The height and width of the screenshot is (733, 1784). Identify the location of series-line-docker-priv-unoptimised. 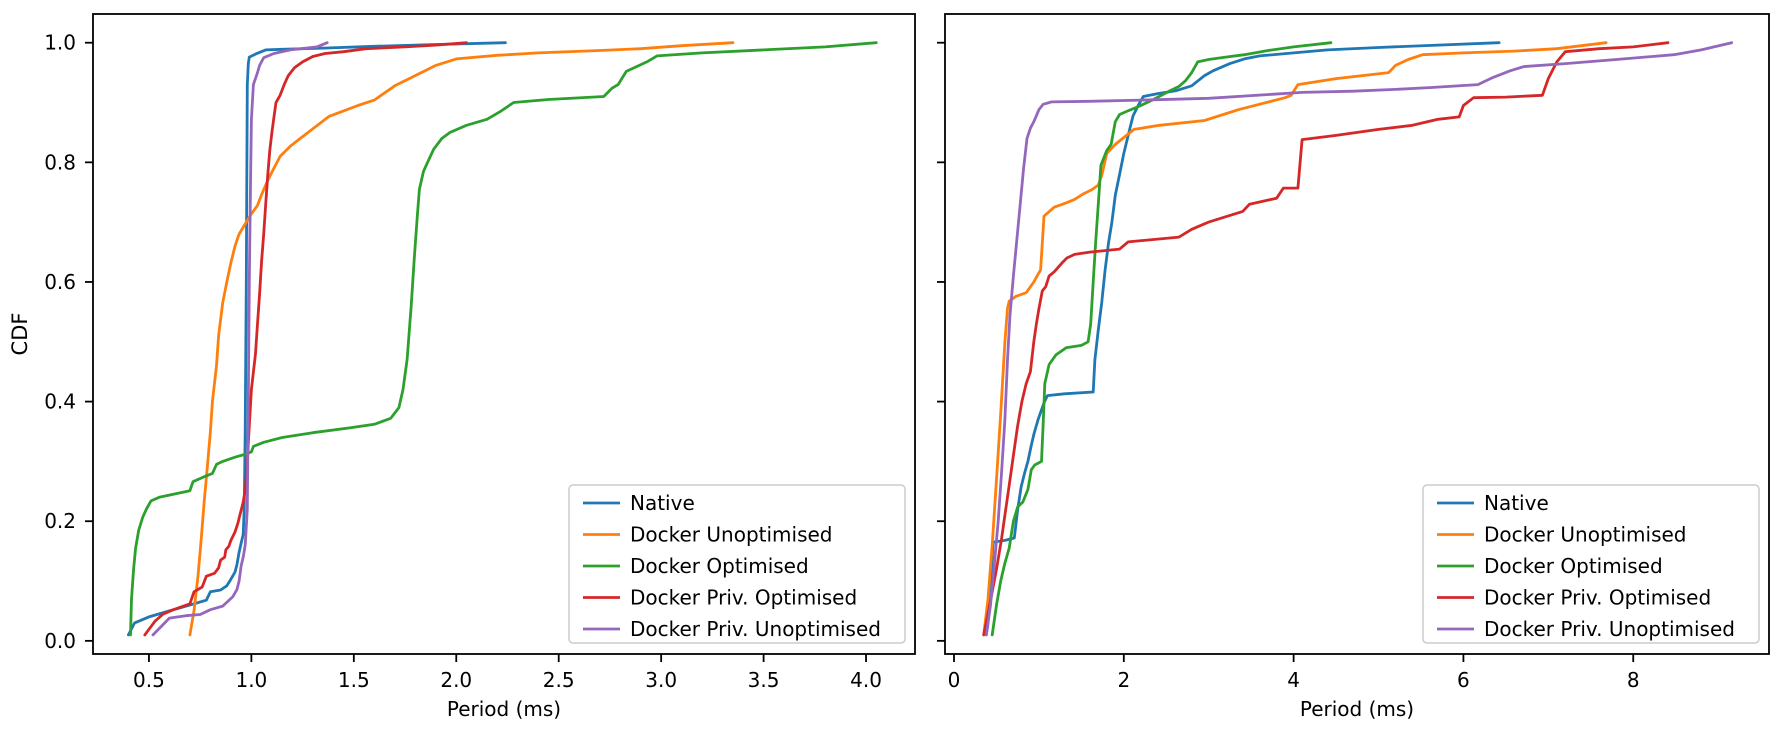
(240, 339).